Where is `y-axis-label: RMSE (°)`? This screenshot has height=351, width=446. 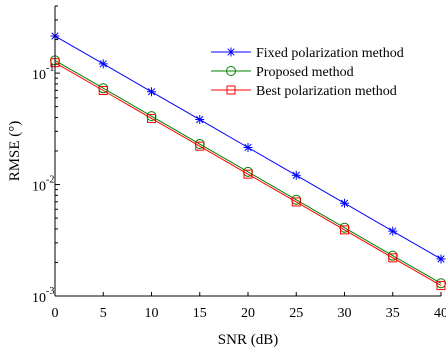 y-axis-label: RMSE (°) is located at coordinates (15, 151).